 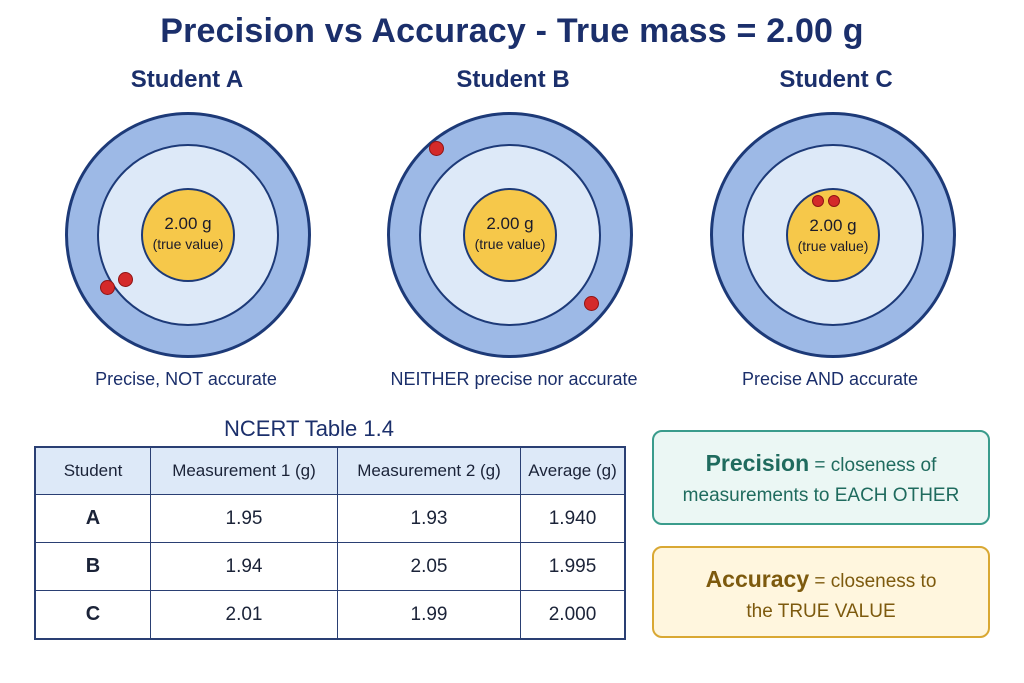 I want to click on precision-definition-line1: Precision = closeness of, so click(x=821, y=463).